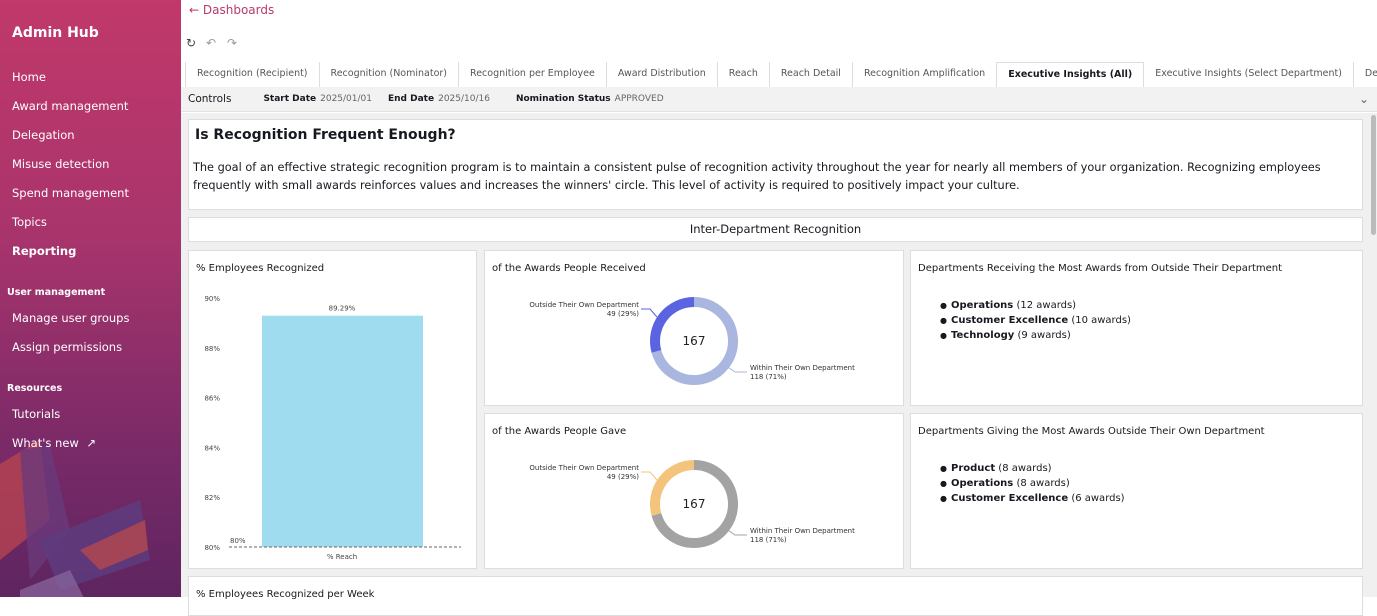 This screenshot has height=616, width=1377. Describe the element at coordinates (252, 74) in the screenshot. I see `tab-recognition-recipient: Recognition (Recipient)` at that location.